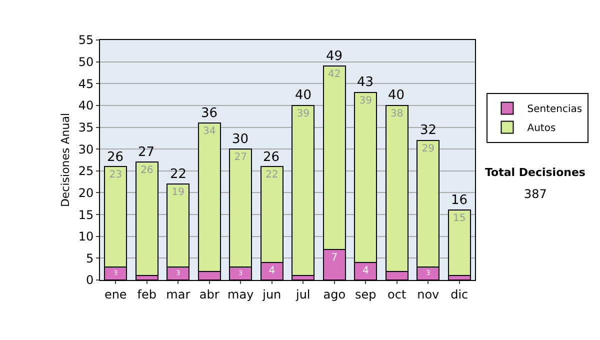 The image size is (600, 340). Describe the element at coordinates (209, 113) in the screenshot. I see `total-label: 36` at that location.